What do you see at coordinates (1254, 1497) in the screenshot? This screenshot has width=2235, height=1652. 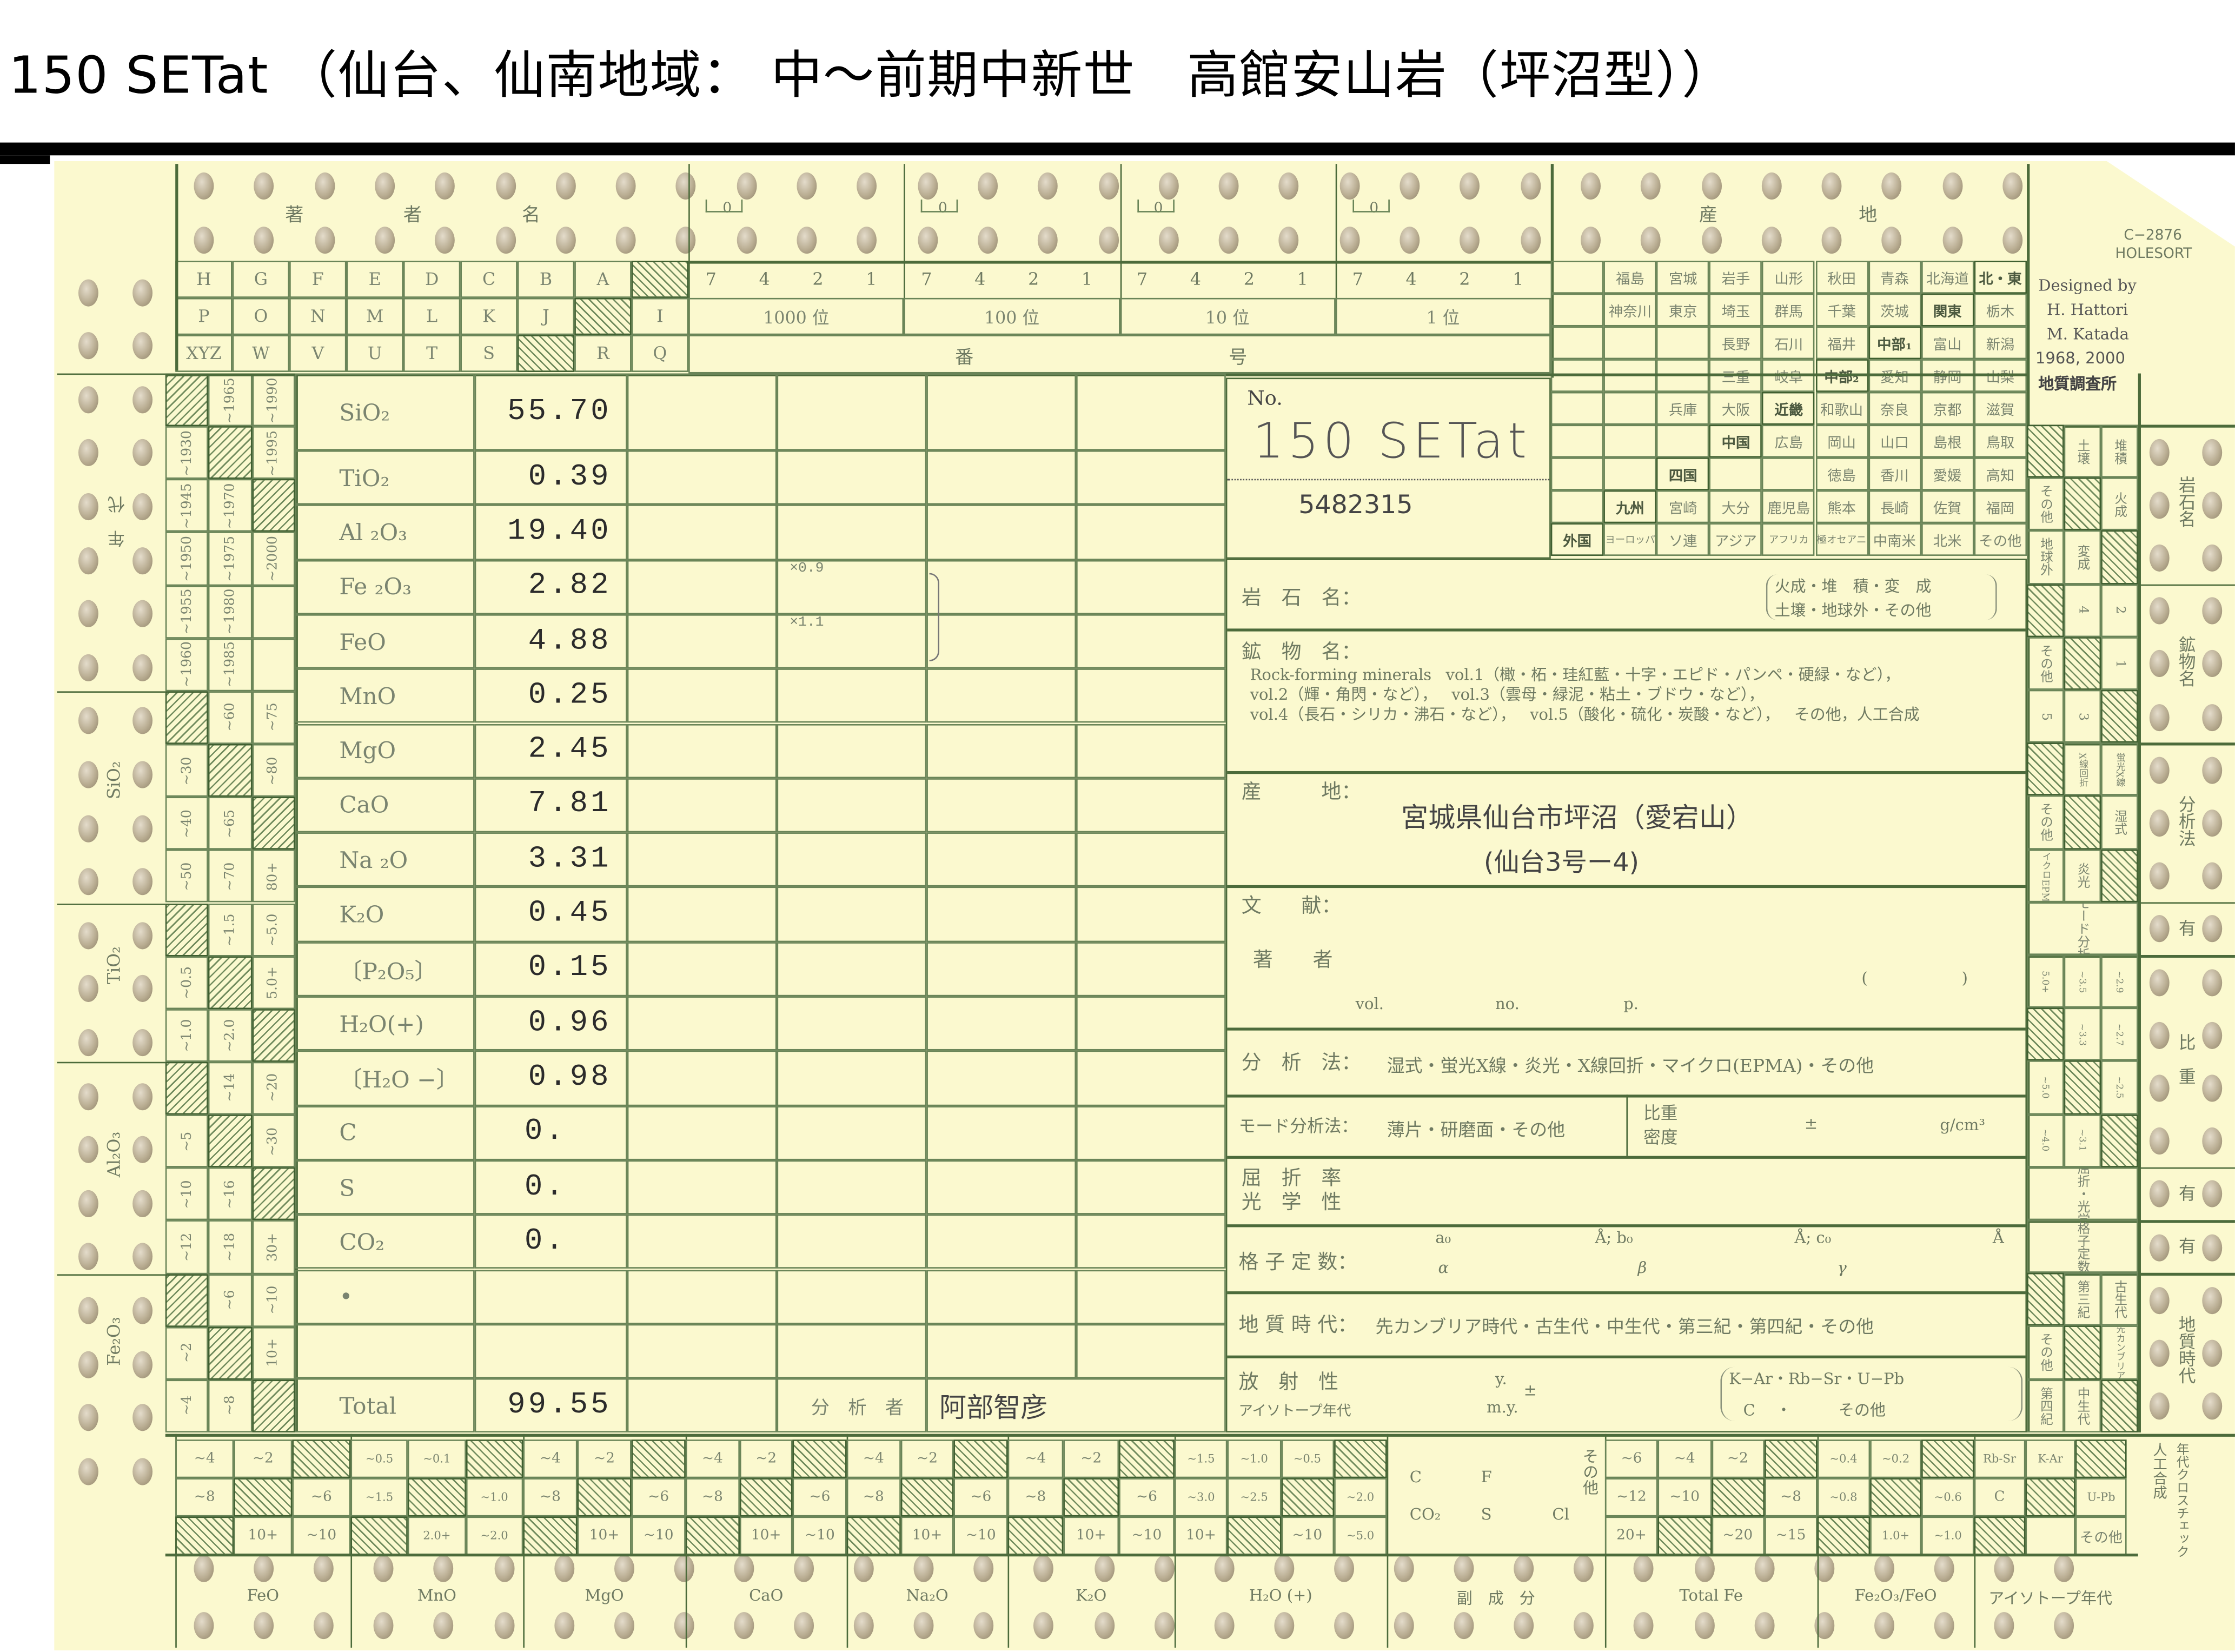 I see `bottom-range-cell: ~2.5` at bounding box center [1254, 1497].